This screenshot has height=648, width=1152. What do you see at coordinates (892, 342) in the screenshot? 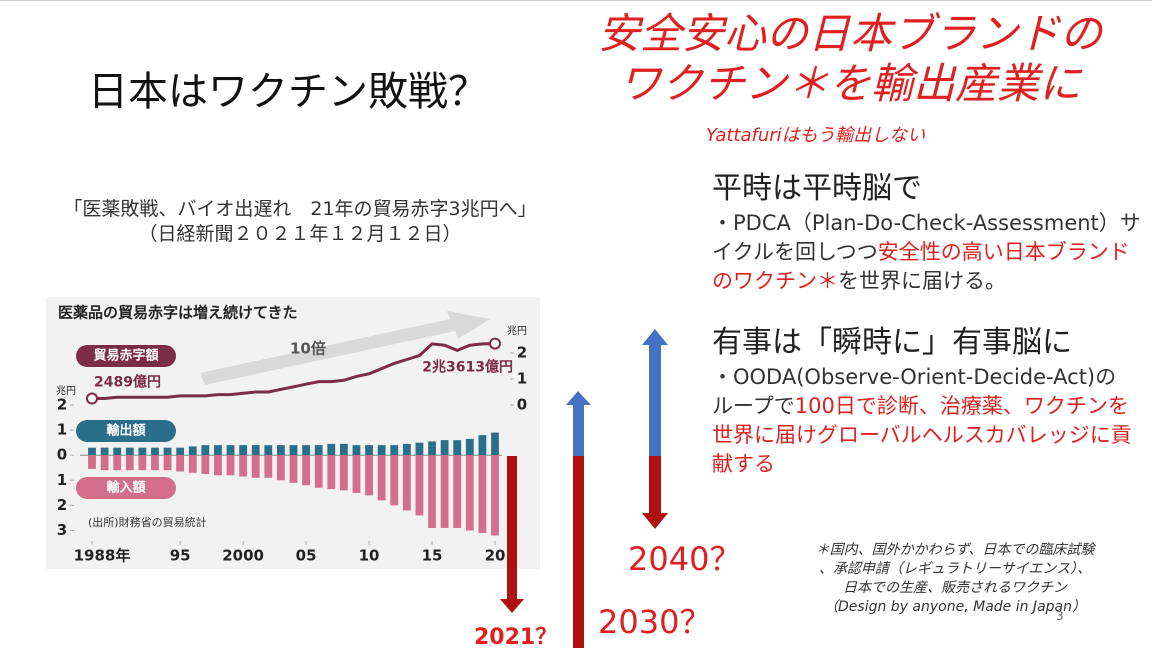
I see `heading: 有事は「瞬時に」有事脳に` at bounding box center [892, 342].